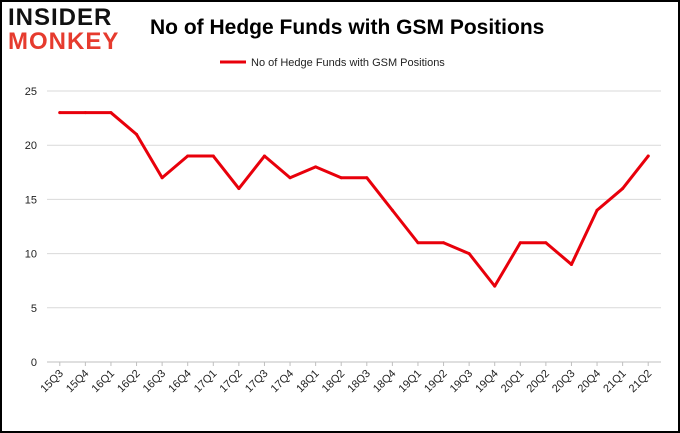  What do you see at coordinates (347, 27) in the screenshot?
I see `chart-title: No of Hedge Funds with GSM Positions` at bounding box center [347, 27].